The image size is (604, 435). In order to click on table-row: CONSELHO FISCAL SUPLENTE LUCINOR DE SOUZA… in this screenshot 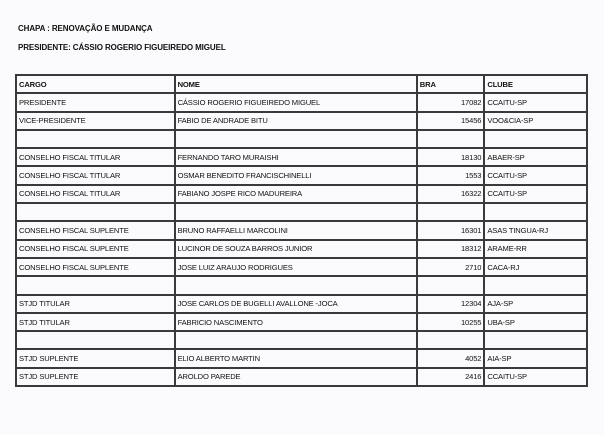, I will do `click(301, 248)`.